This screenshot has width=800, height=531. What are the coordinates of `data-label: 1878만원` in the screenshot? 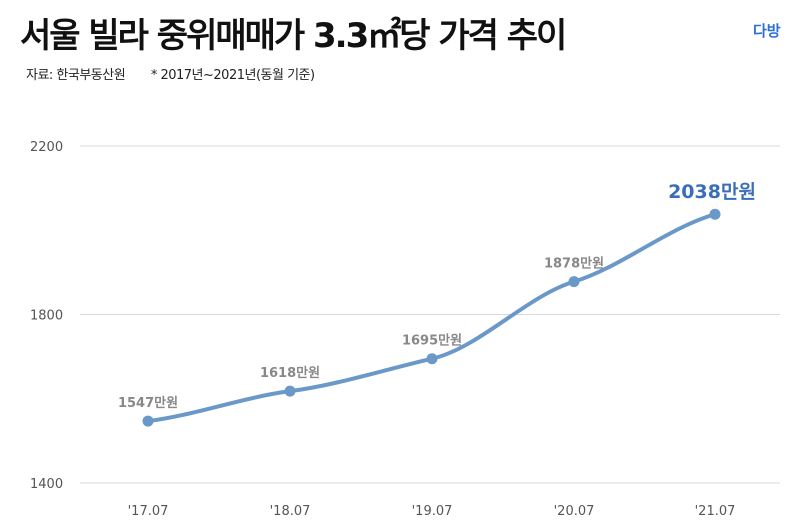 It's located at (574, 264).